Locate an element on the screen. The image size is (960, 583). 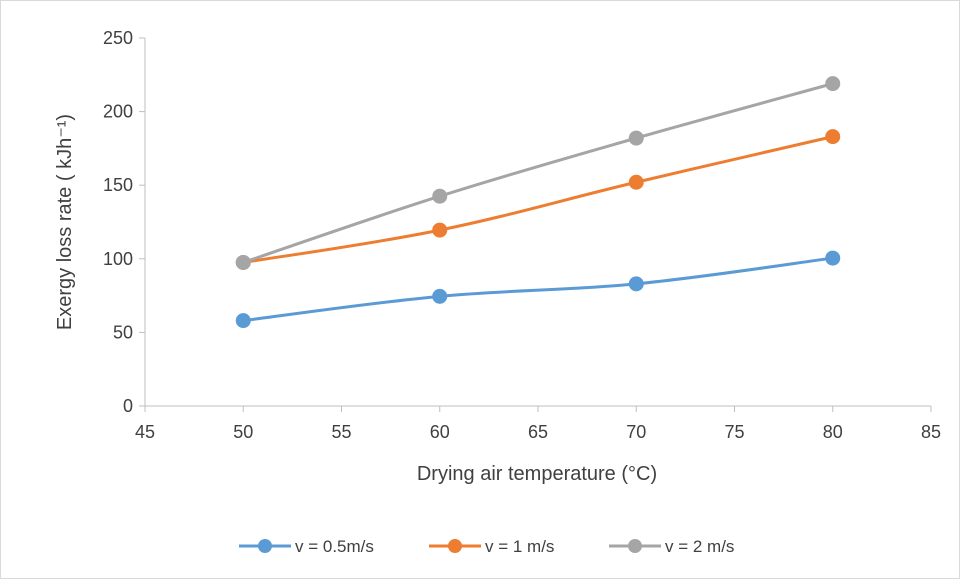
y-axis-title: Exergy loss rate ( kJh⁻¹) is located at coordinates (65, 222).